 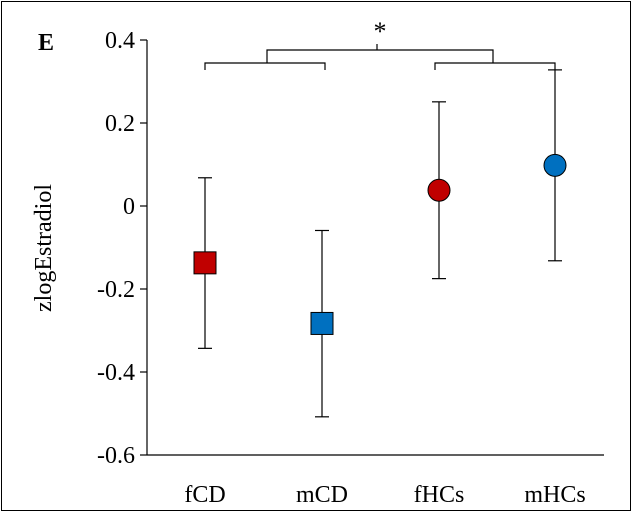 I want to click on y-tick-label: -0.2, so click(x=116, y=290).